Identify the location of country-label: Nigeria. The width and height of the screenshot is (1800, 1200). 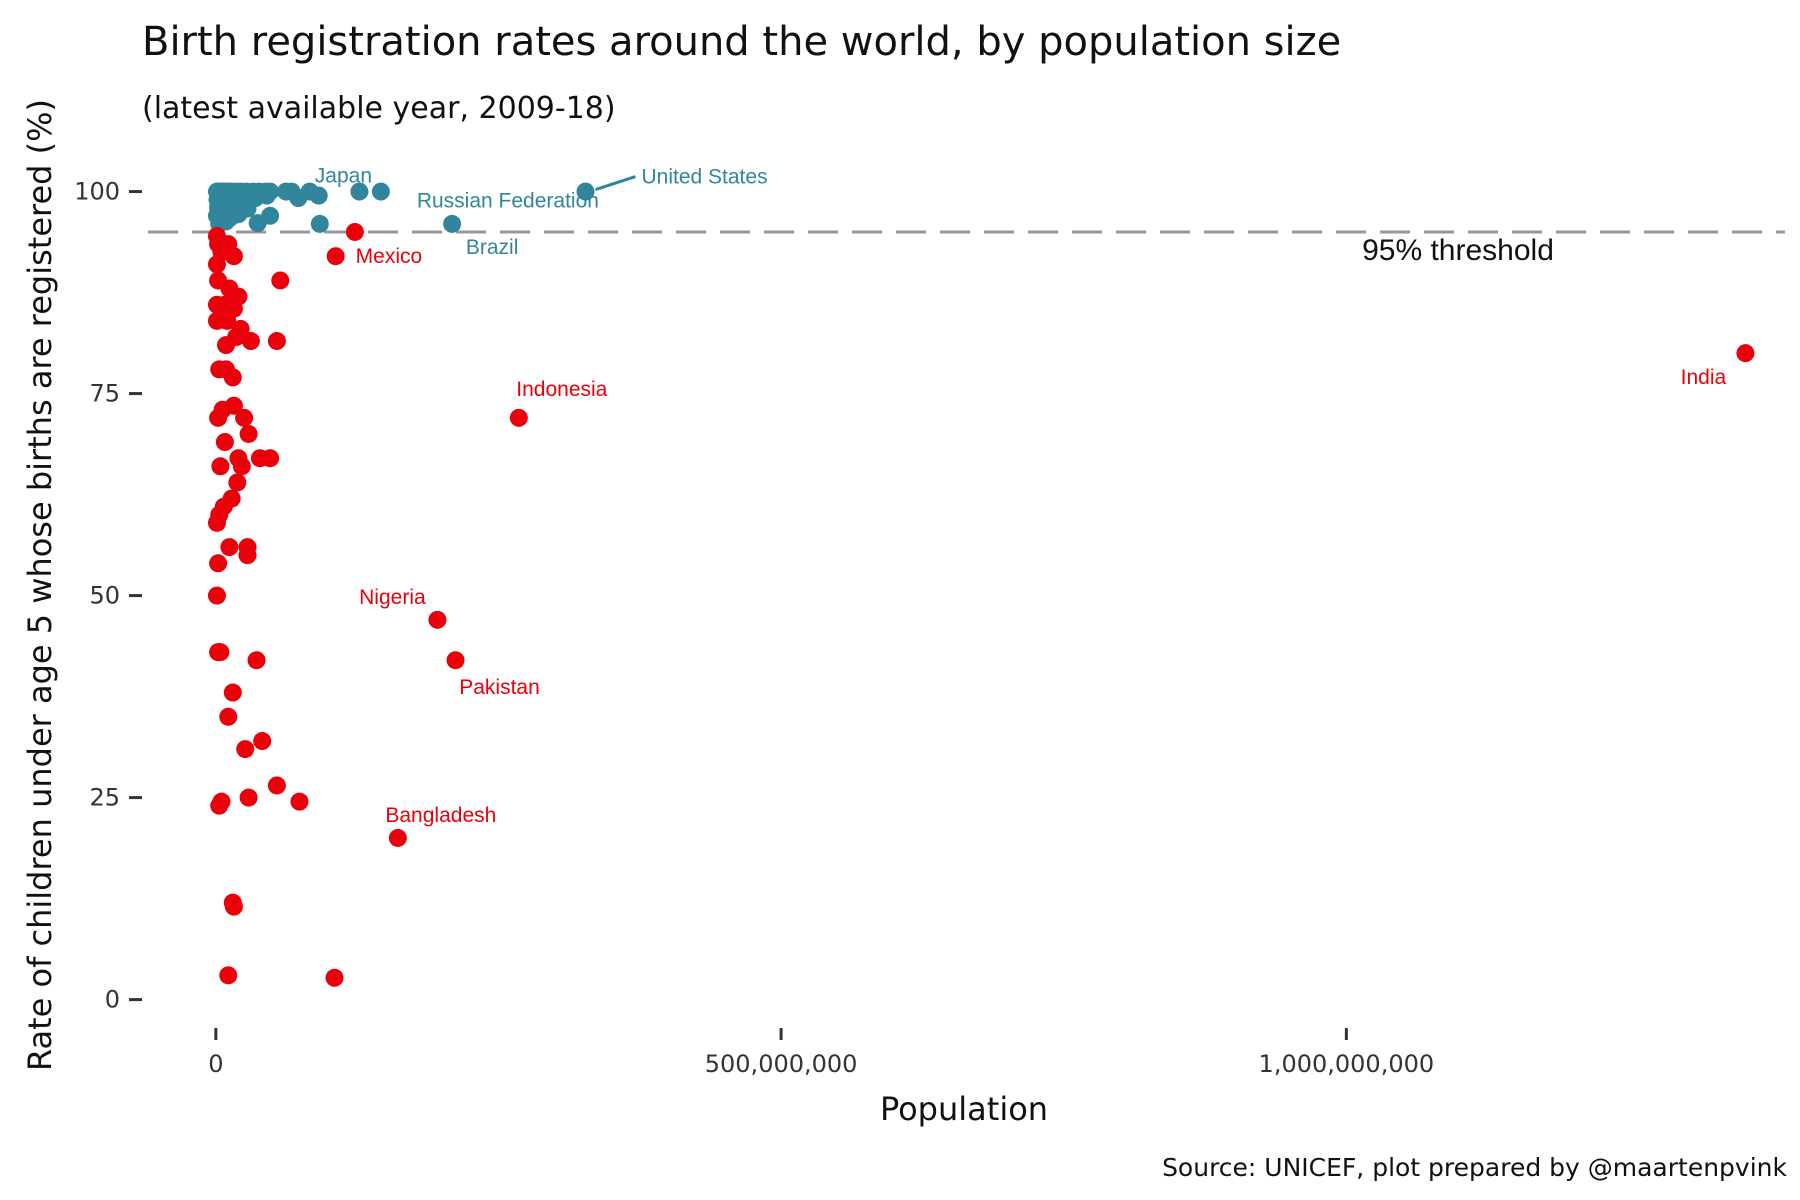
(392, 597).